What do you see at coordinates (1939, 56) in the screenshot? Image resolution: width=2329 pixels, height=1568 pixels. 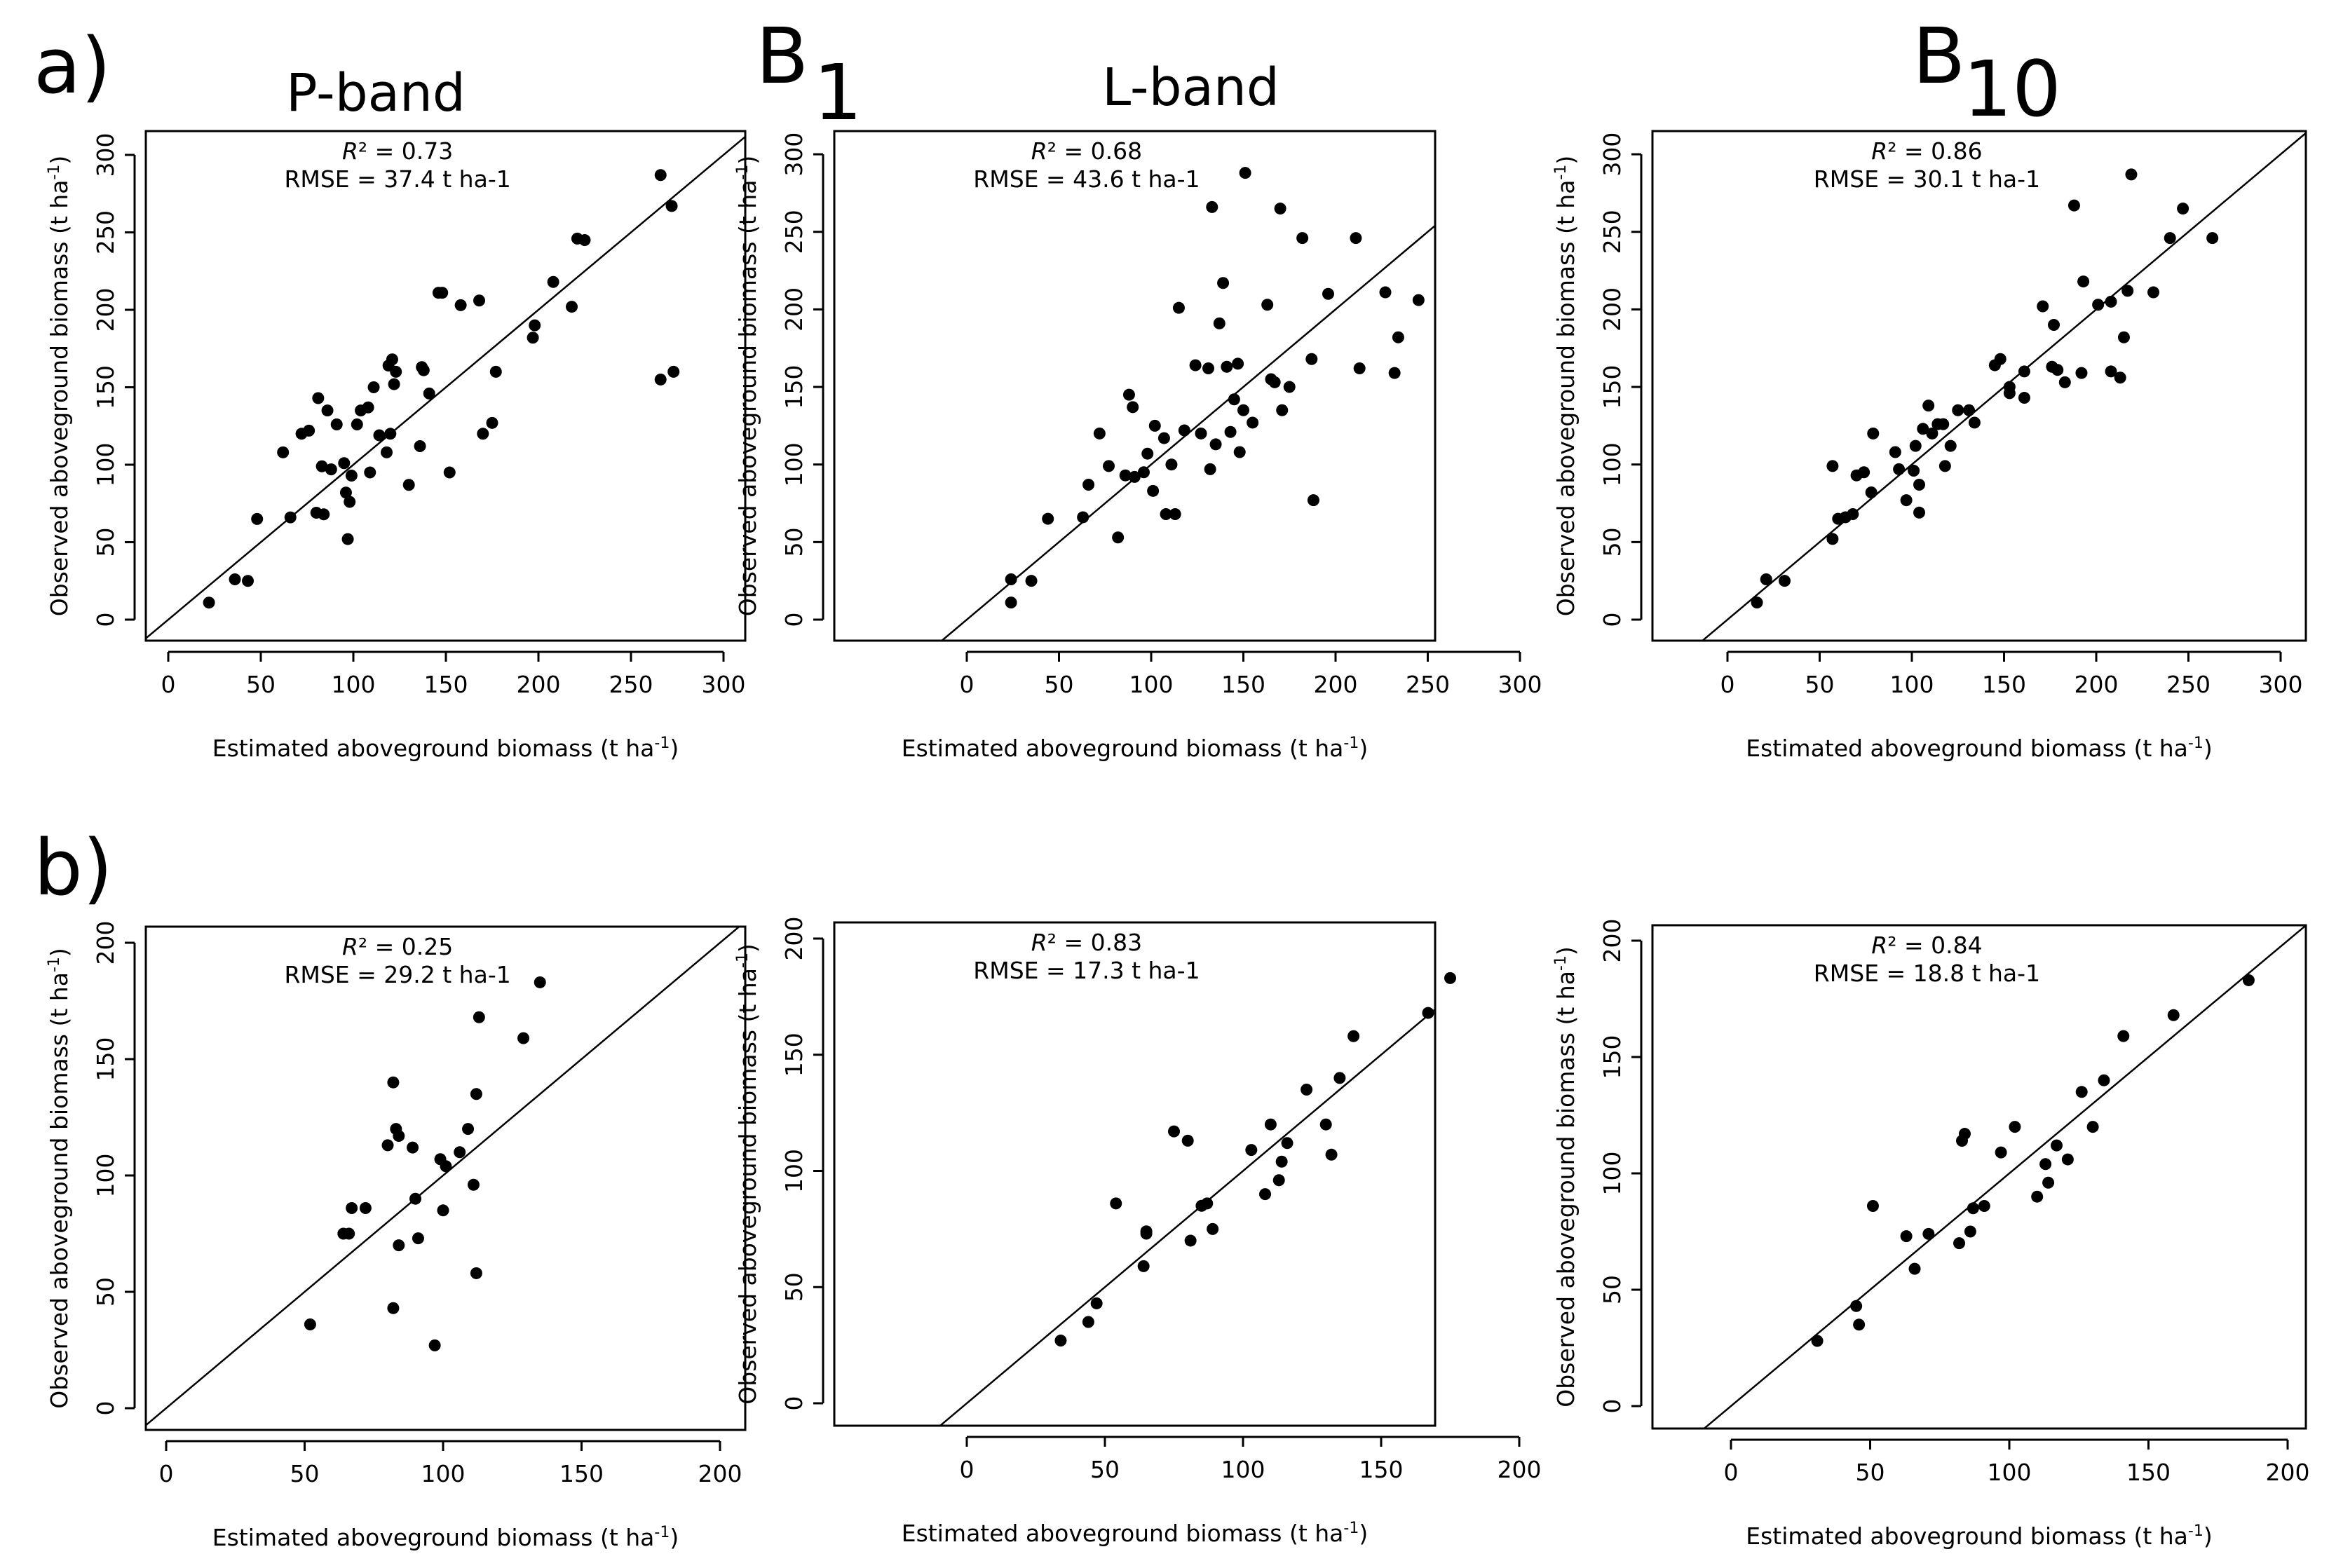 I see `b10-label-base: B` at bounding box center [1939, 56].